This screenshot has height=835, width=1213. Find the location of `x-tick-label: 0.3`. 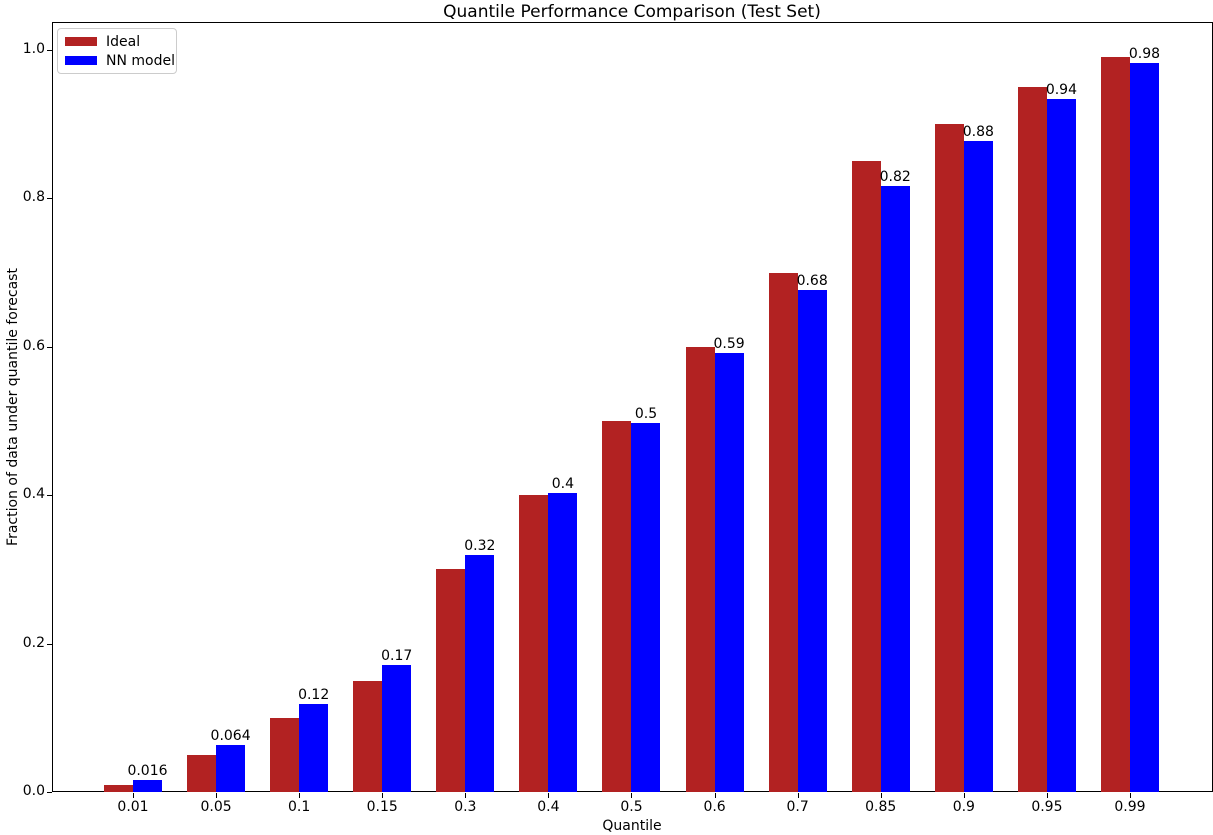

x-tick-label: 0.3 is located at coordinates (465, 807).